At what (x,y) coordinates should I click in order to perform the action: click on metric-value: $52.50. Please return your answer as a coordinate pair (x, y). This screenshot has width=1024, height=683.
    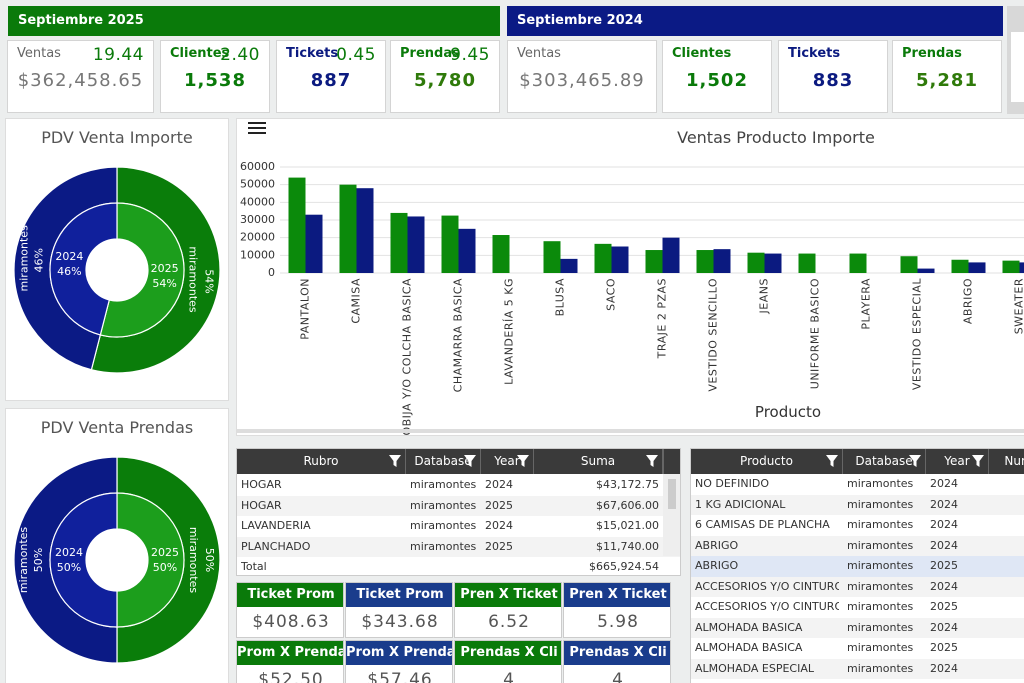
    Looking at the image, I should click on (291, 676).